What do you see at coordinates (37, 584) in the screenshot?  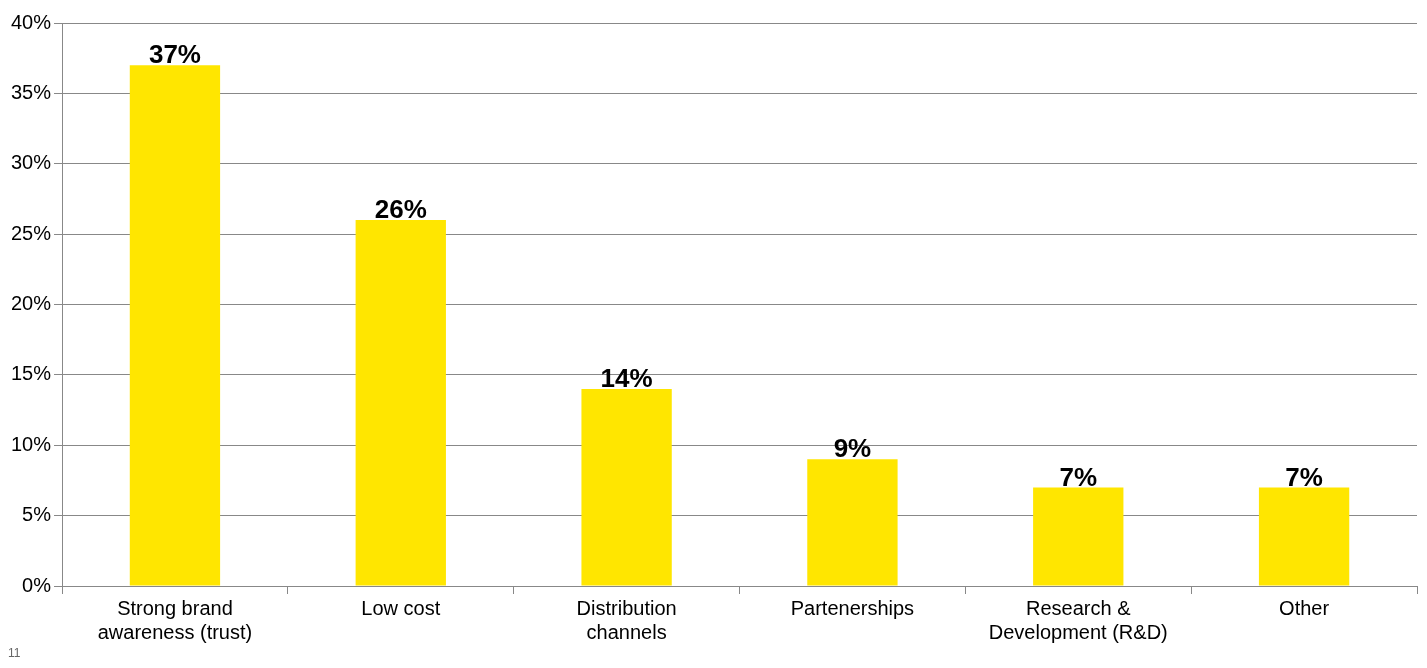 I see `y-tick-label: 0%` at bounding box center [37, 584].